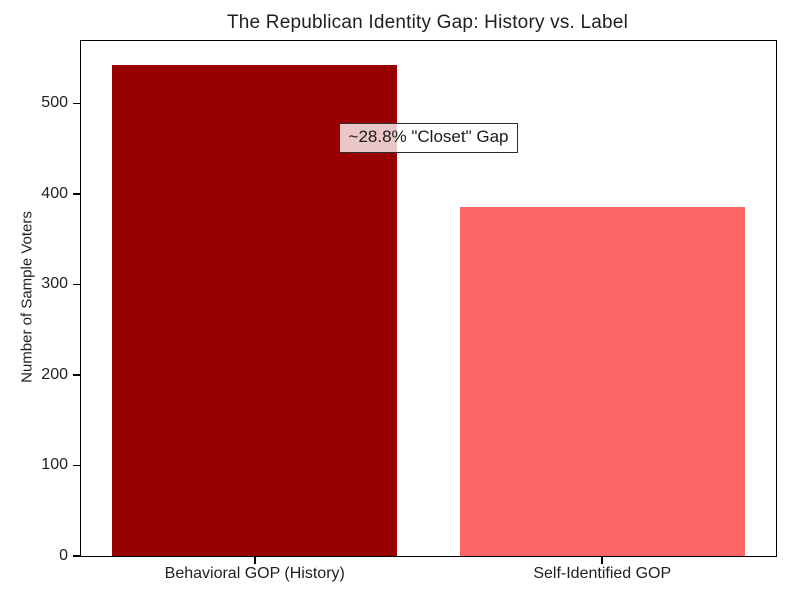  I want to click on y-tick-label: 200, so click(54, 374).